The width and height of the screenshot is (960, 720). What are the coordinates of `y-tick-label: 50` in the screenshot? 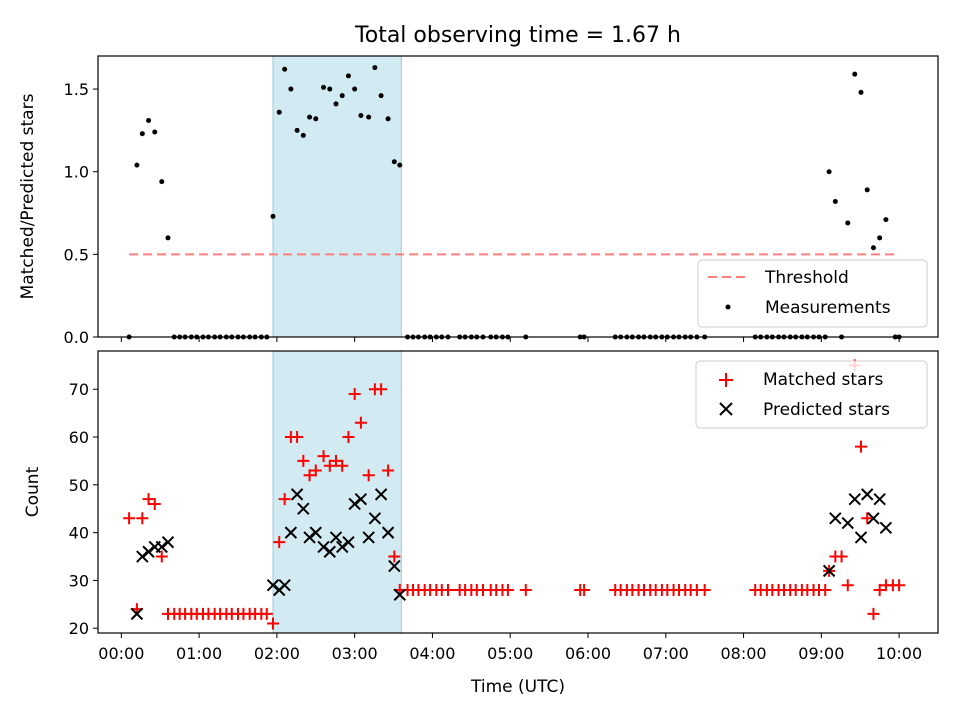 It's located at (79, 485).